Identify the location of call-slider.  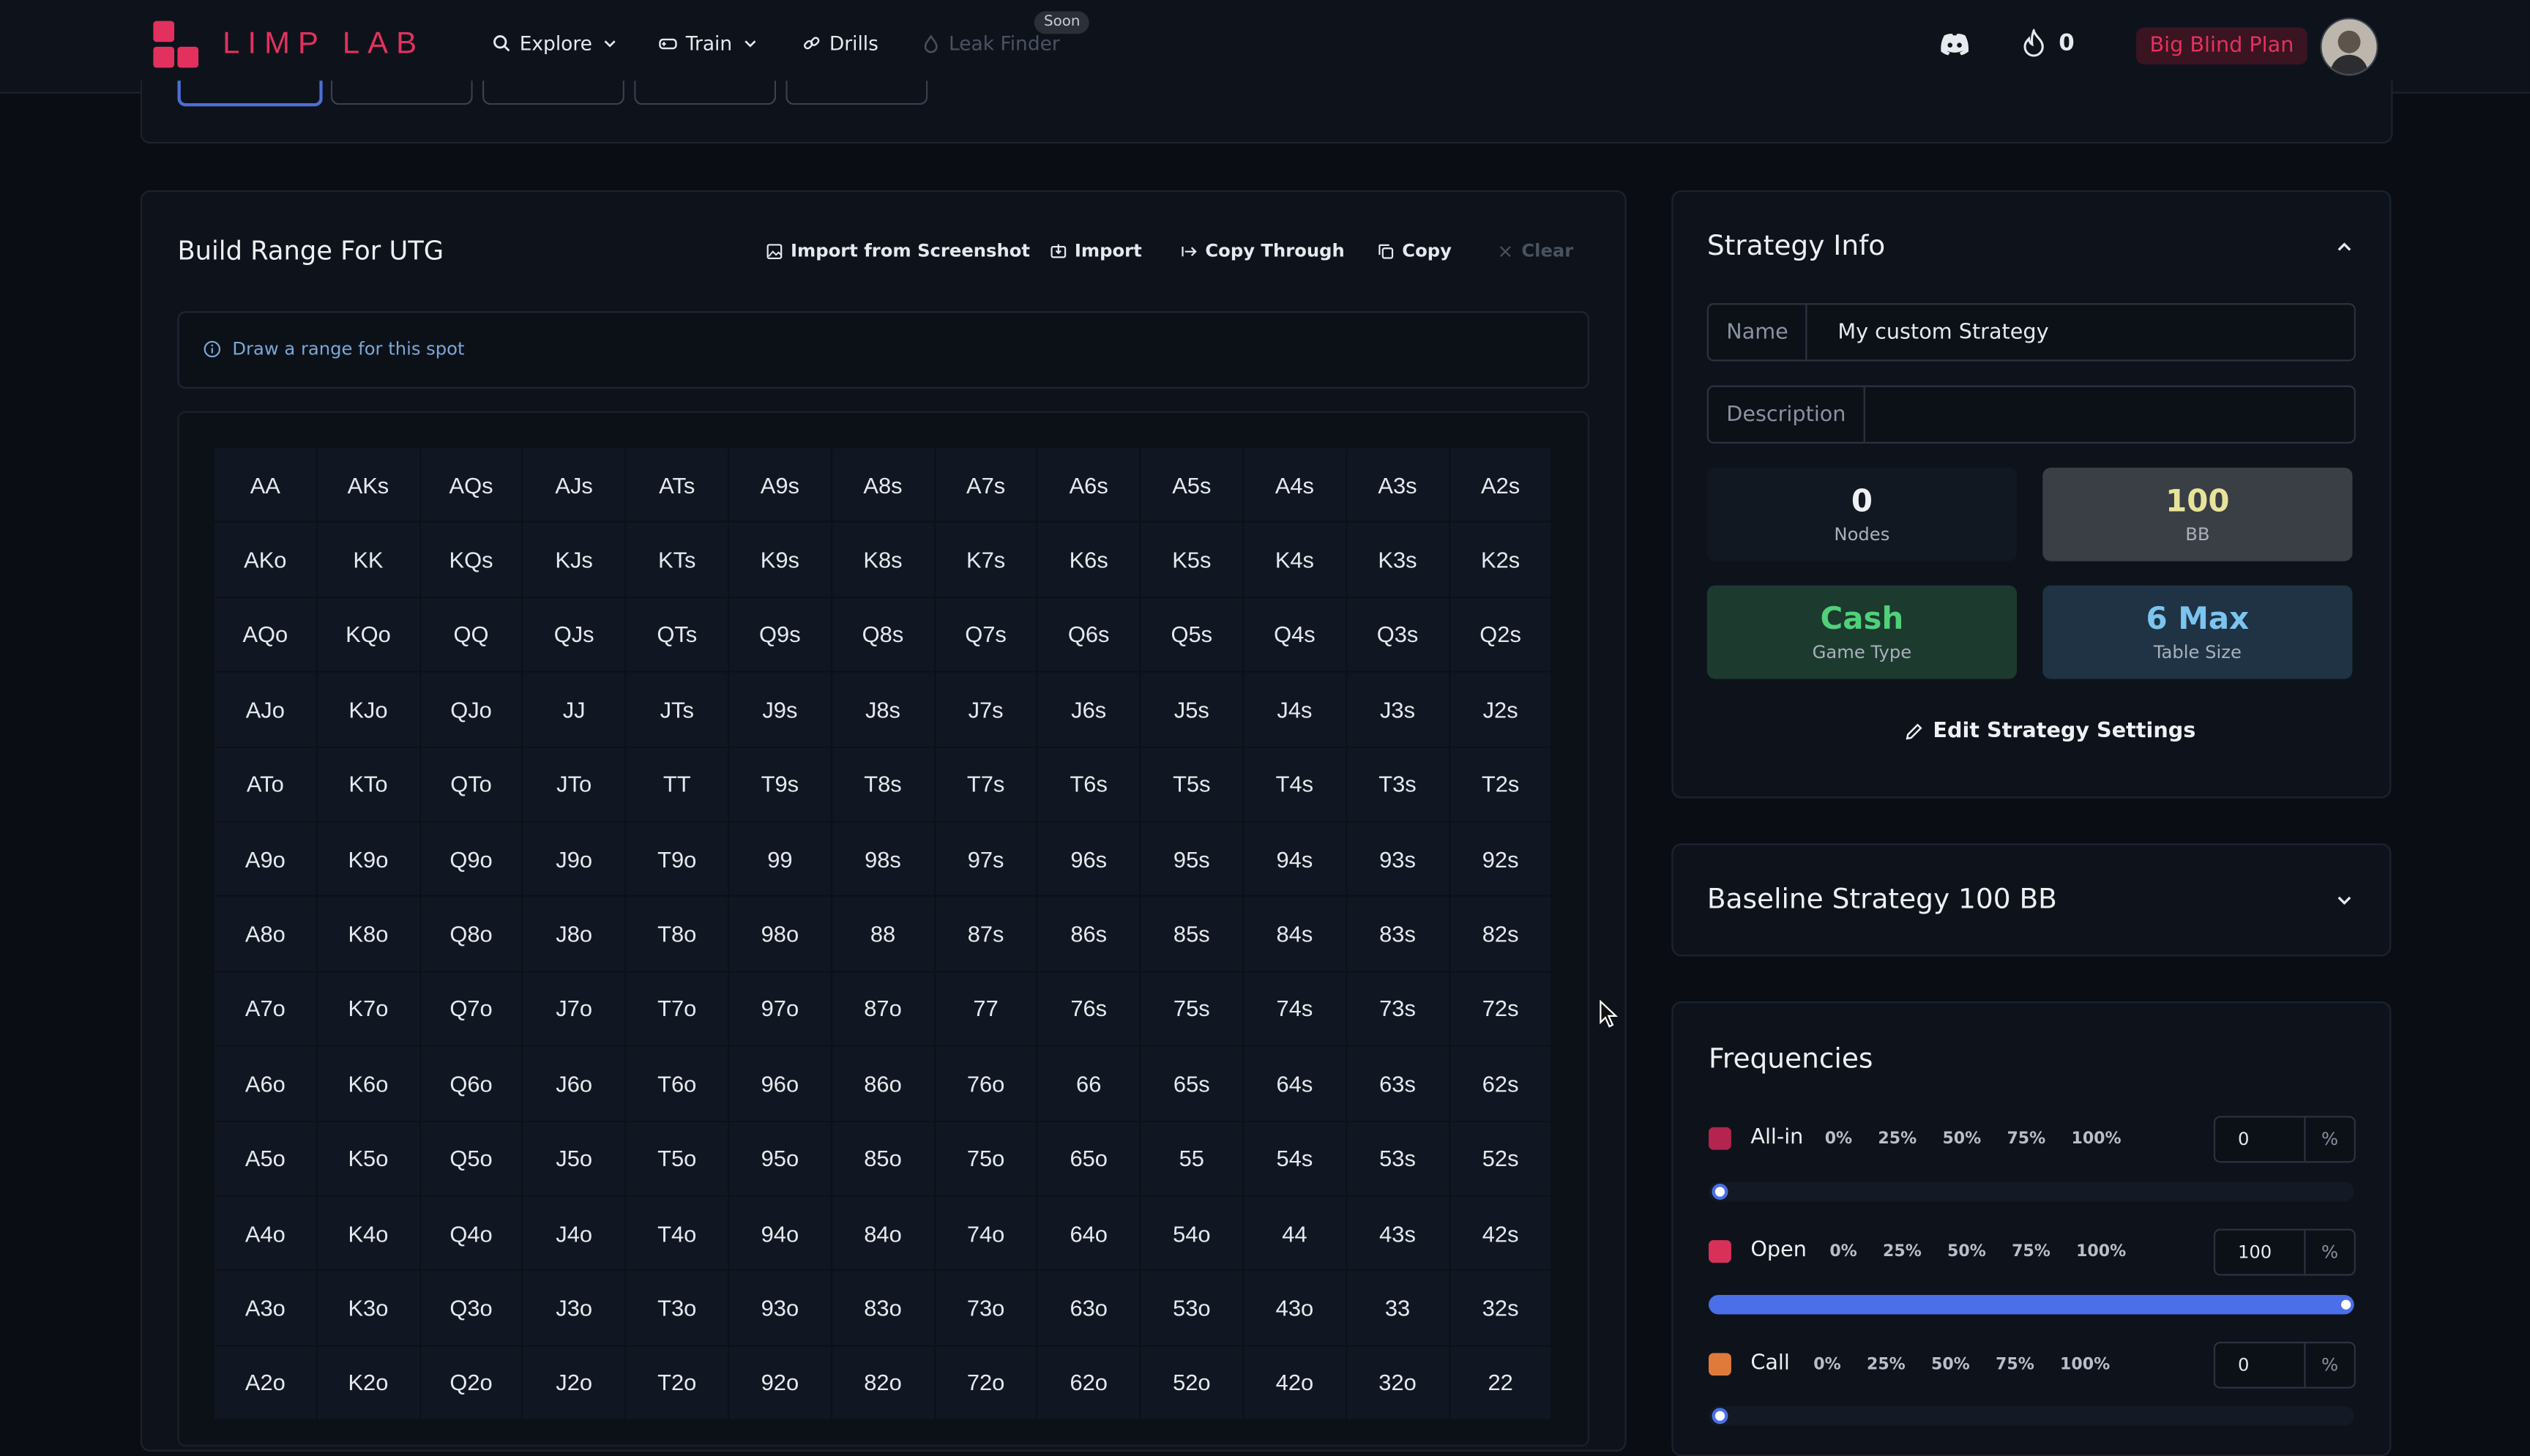
(2032, 1416).